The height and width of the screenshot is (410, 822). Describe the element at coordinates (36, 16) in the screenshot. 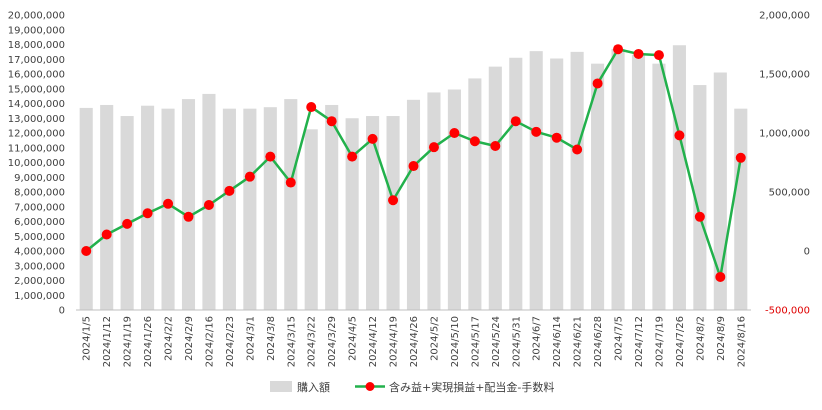

I see `y-left-tick-label: 20,000,000` at that location.